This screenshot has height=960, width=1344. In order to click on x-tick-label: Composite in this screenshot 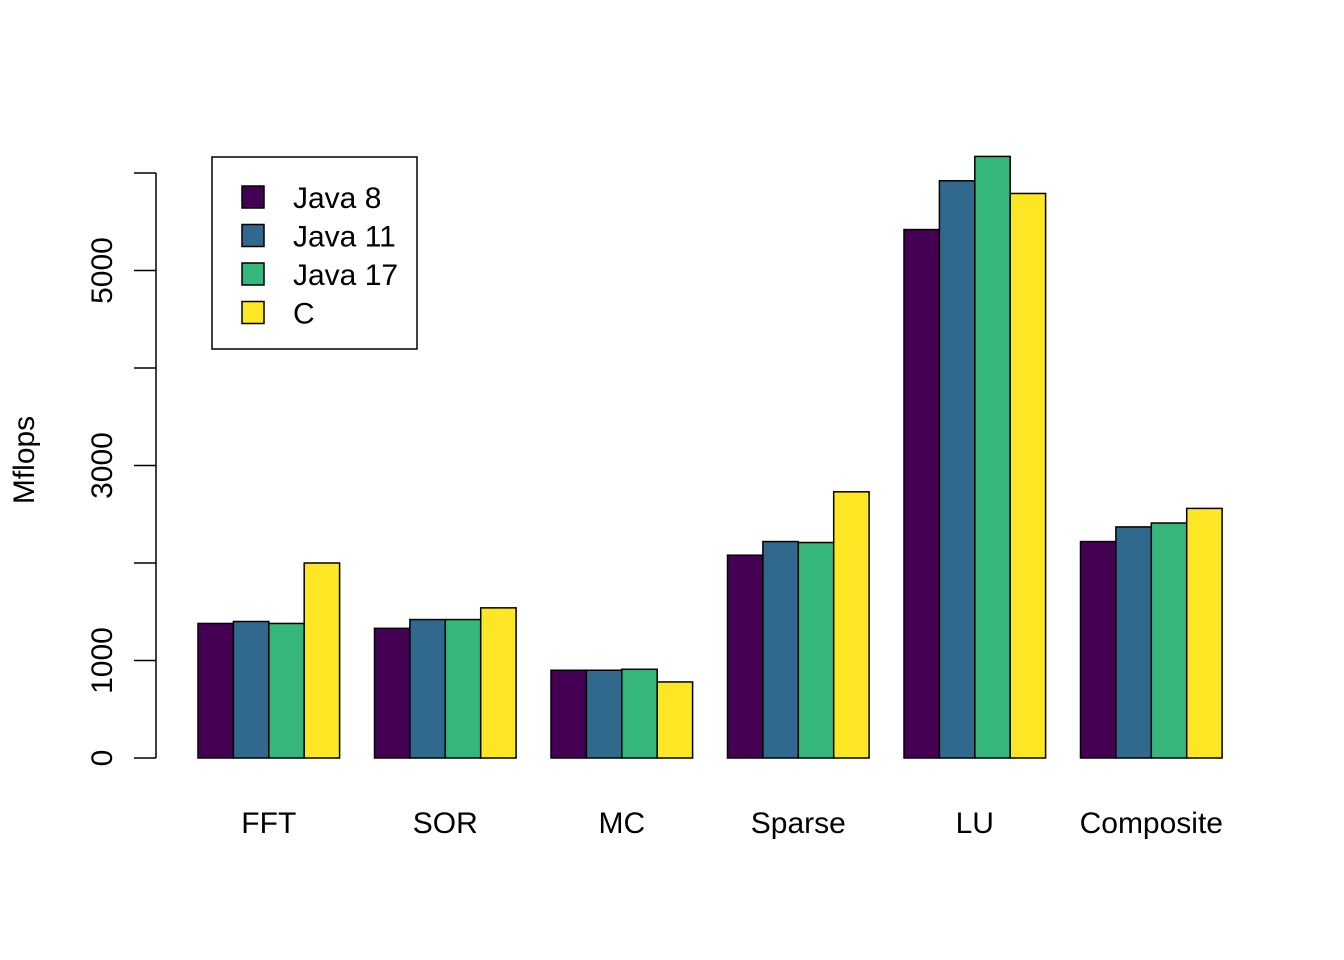, I will do `click(1151, 823)`.